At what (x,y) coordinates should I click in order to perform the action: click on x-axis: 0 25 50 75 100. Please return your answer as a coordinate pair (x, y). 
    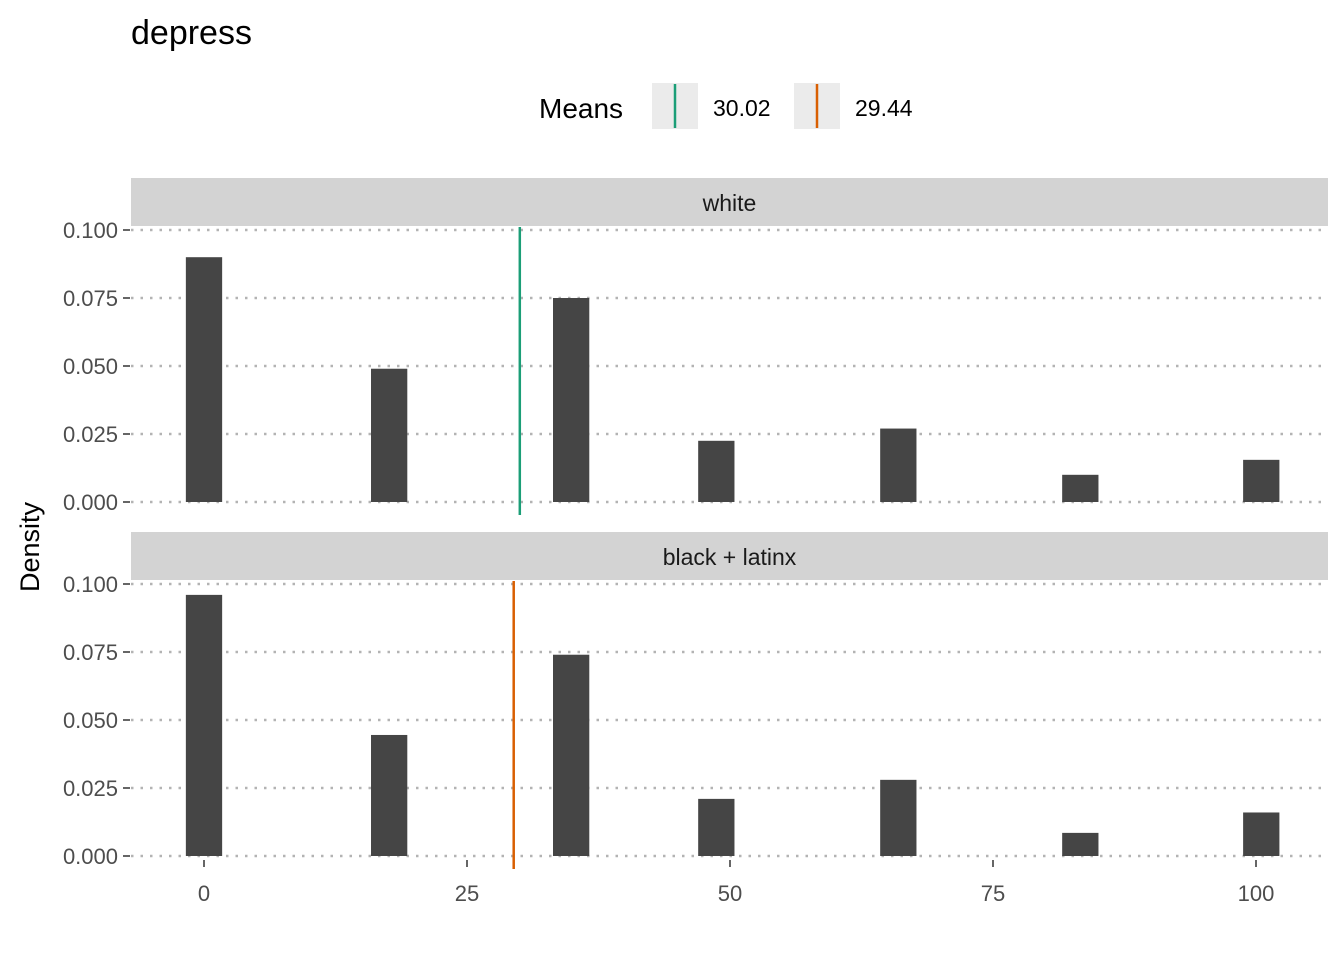
    Looking at the image, I should click on (736, 883).